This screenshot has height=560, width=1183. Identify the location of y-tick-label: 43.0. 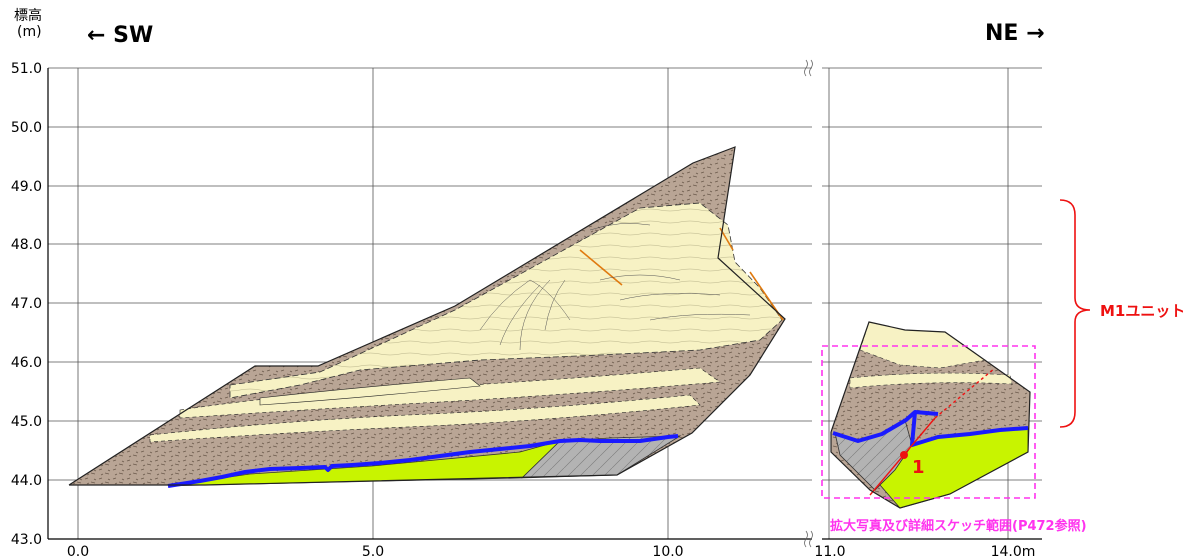
(26, 540).